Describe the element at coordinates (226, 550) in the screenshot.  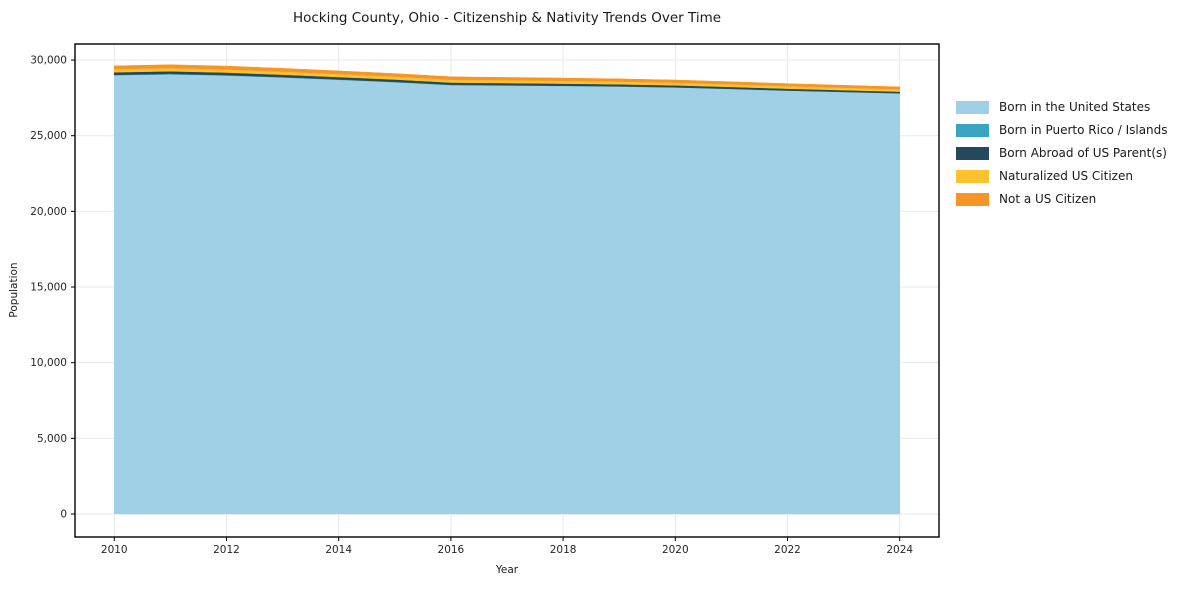
I see `x-tick-label: 2012` at that location.